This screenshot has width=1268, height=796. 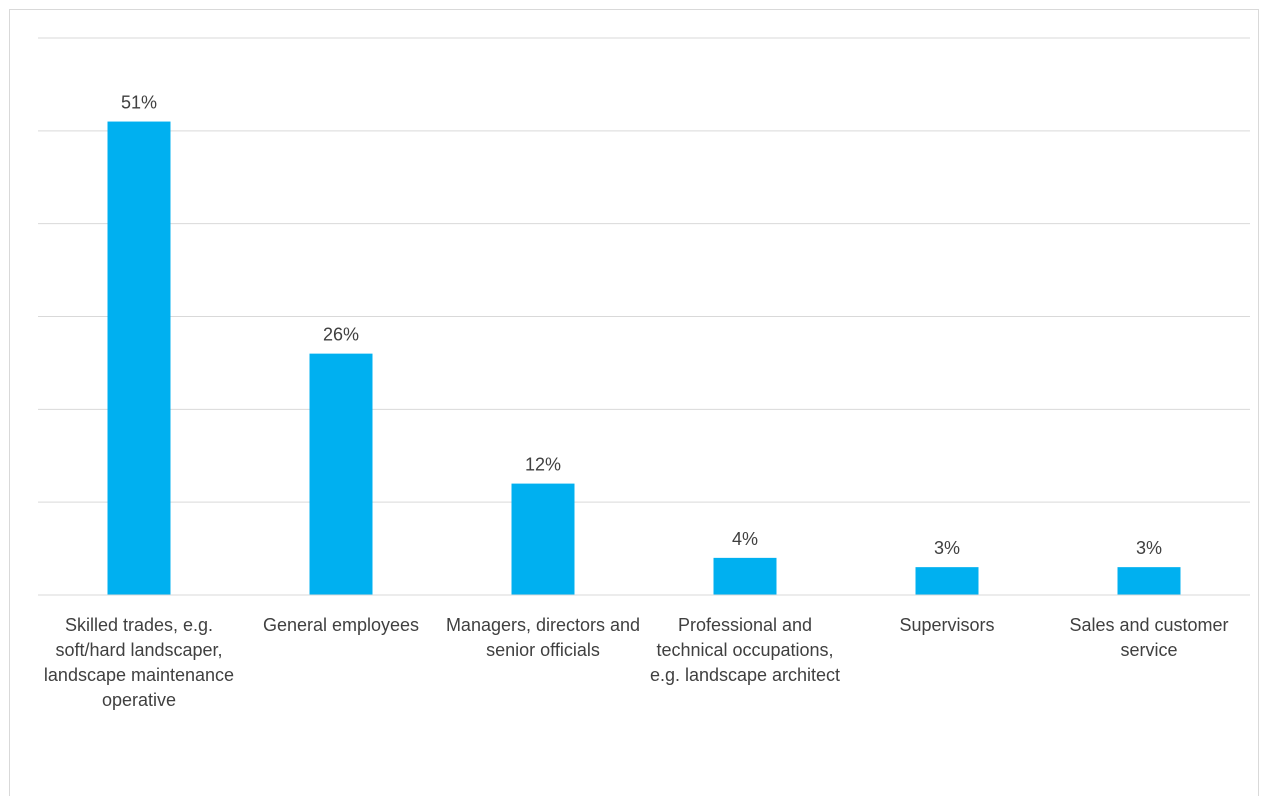 I want to click on data-label-2: 12%, so click(x=543, y=465).